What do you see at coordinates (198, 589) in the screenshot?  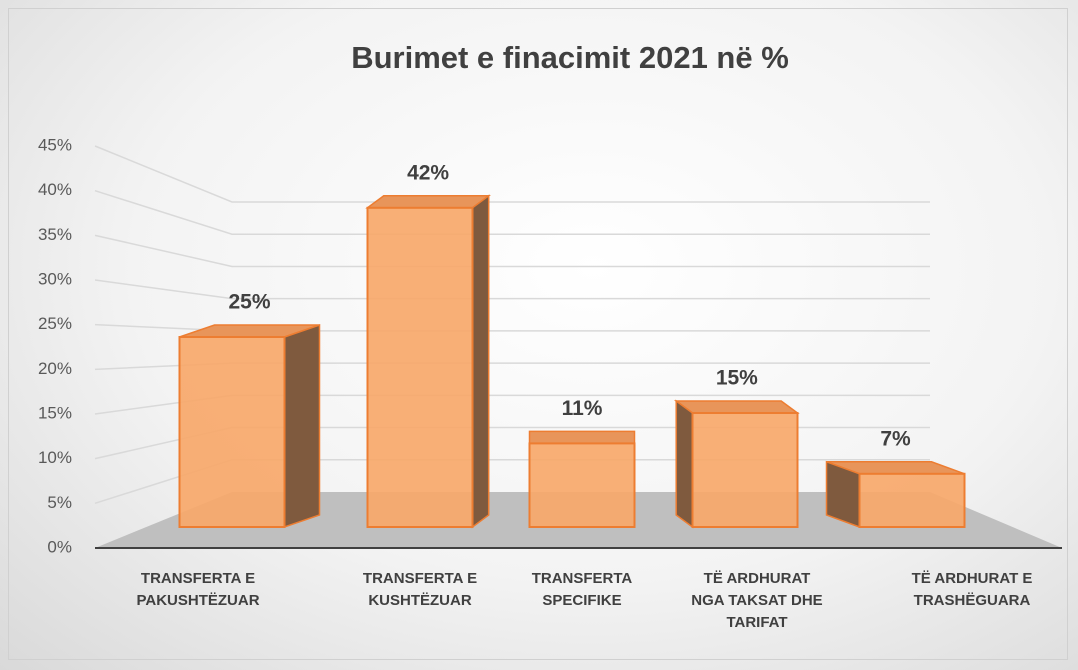 I see `x-tick-label: TRANSFERTA E PAKUSHTËZUAR` at bounding box center [198, 589].